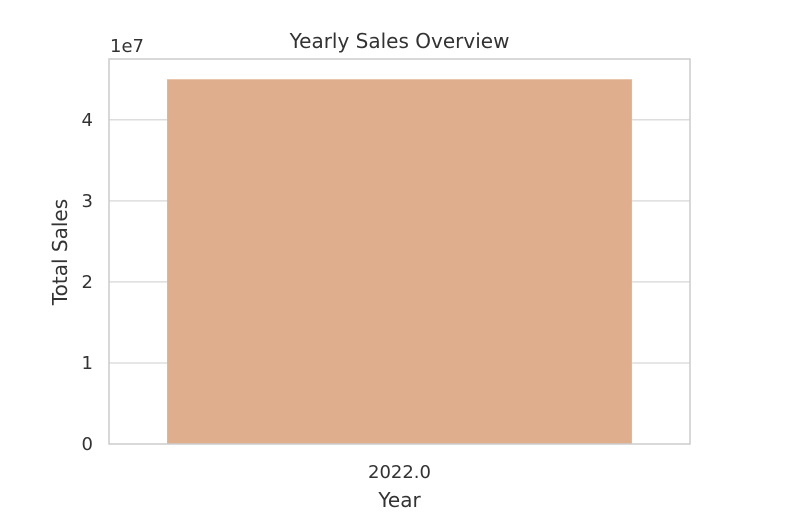  Describe the element at coordinates (87, 363) in the screenshot. I see `y-tick-label: 1` at that location.